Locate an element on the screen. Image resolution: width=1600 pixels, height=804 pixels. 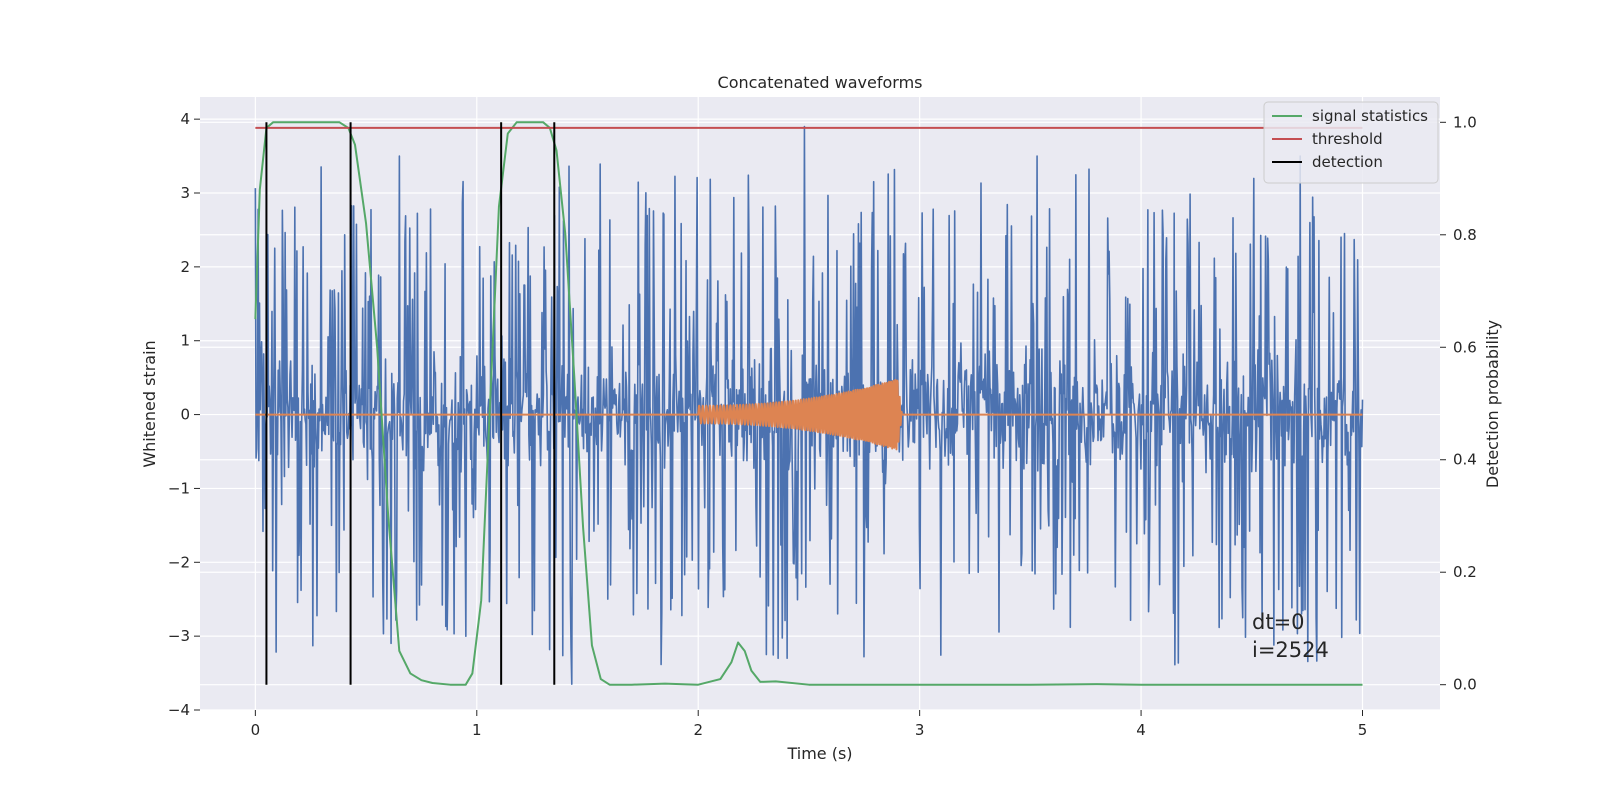
legend: signal statistics threshold detection is located at coordinates (1351, 142).